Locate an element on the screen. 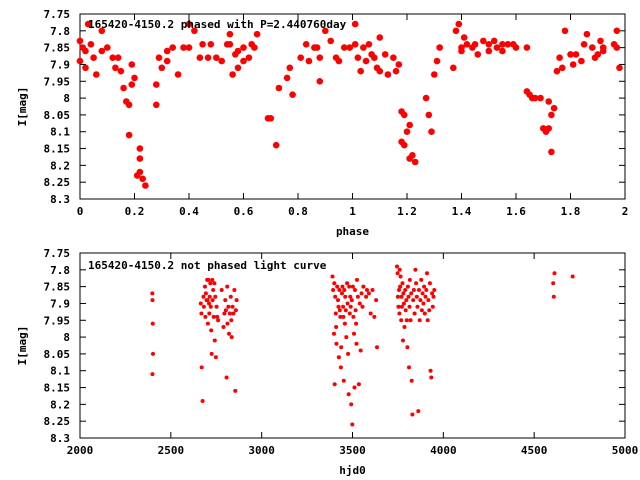 The height and width of the screenshot is (480, 640). chart-title: 165420-4150.2 phased with P=2.440760day is located at coordinates (217, 24).